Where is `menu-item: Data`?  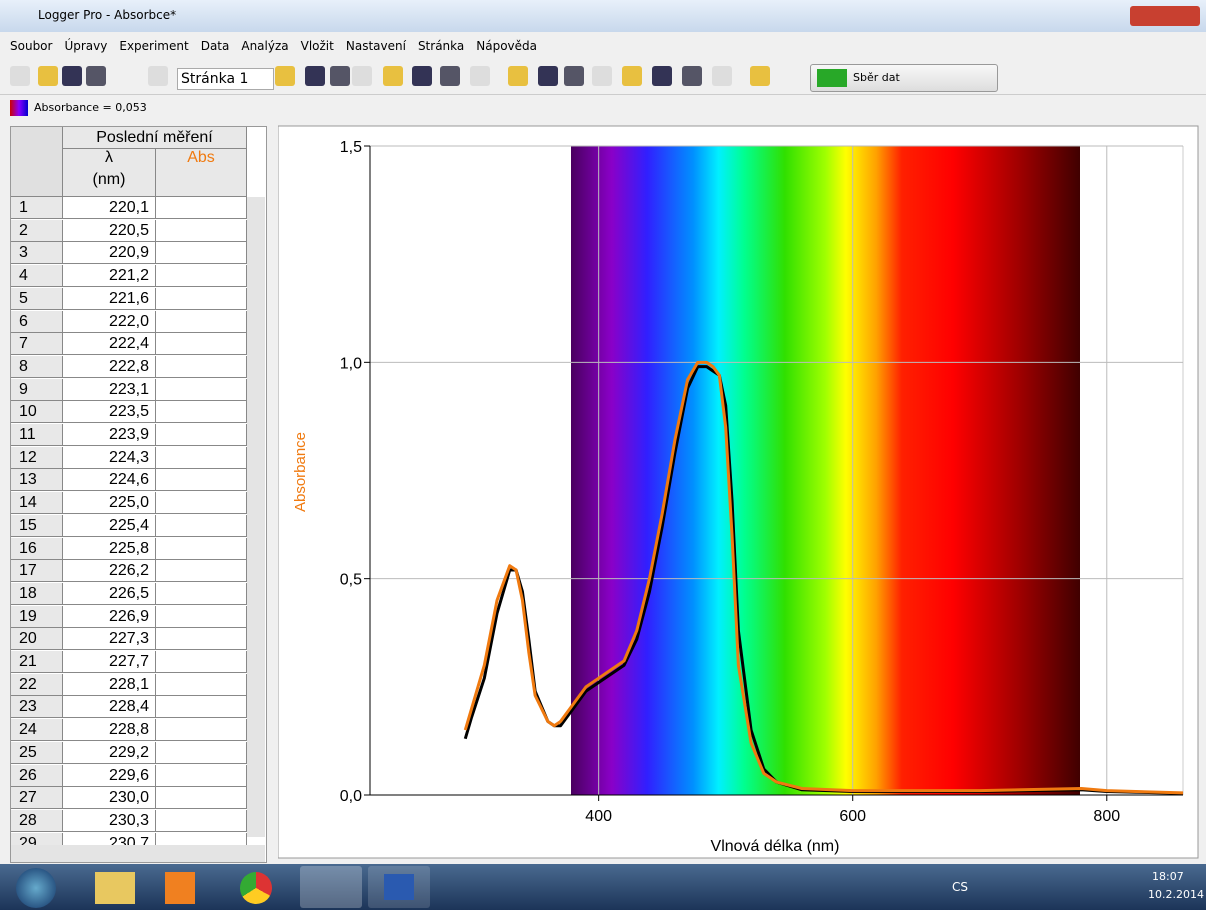 menu-item: Data is located at coordinates (215, 46).